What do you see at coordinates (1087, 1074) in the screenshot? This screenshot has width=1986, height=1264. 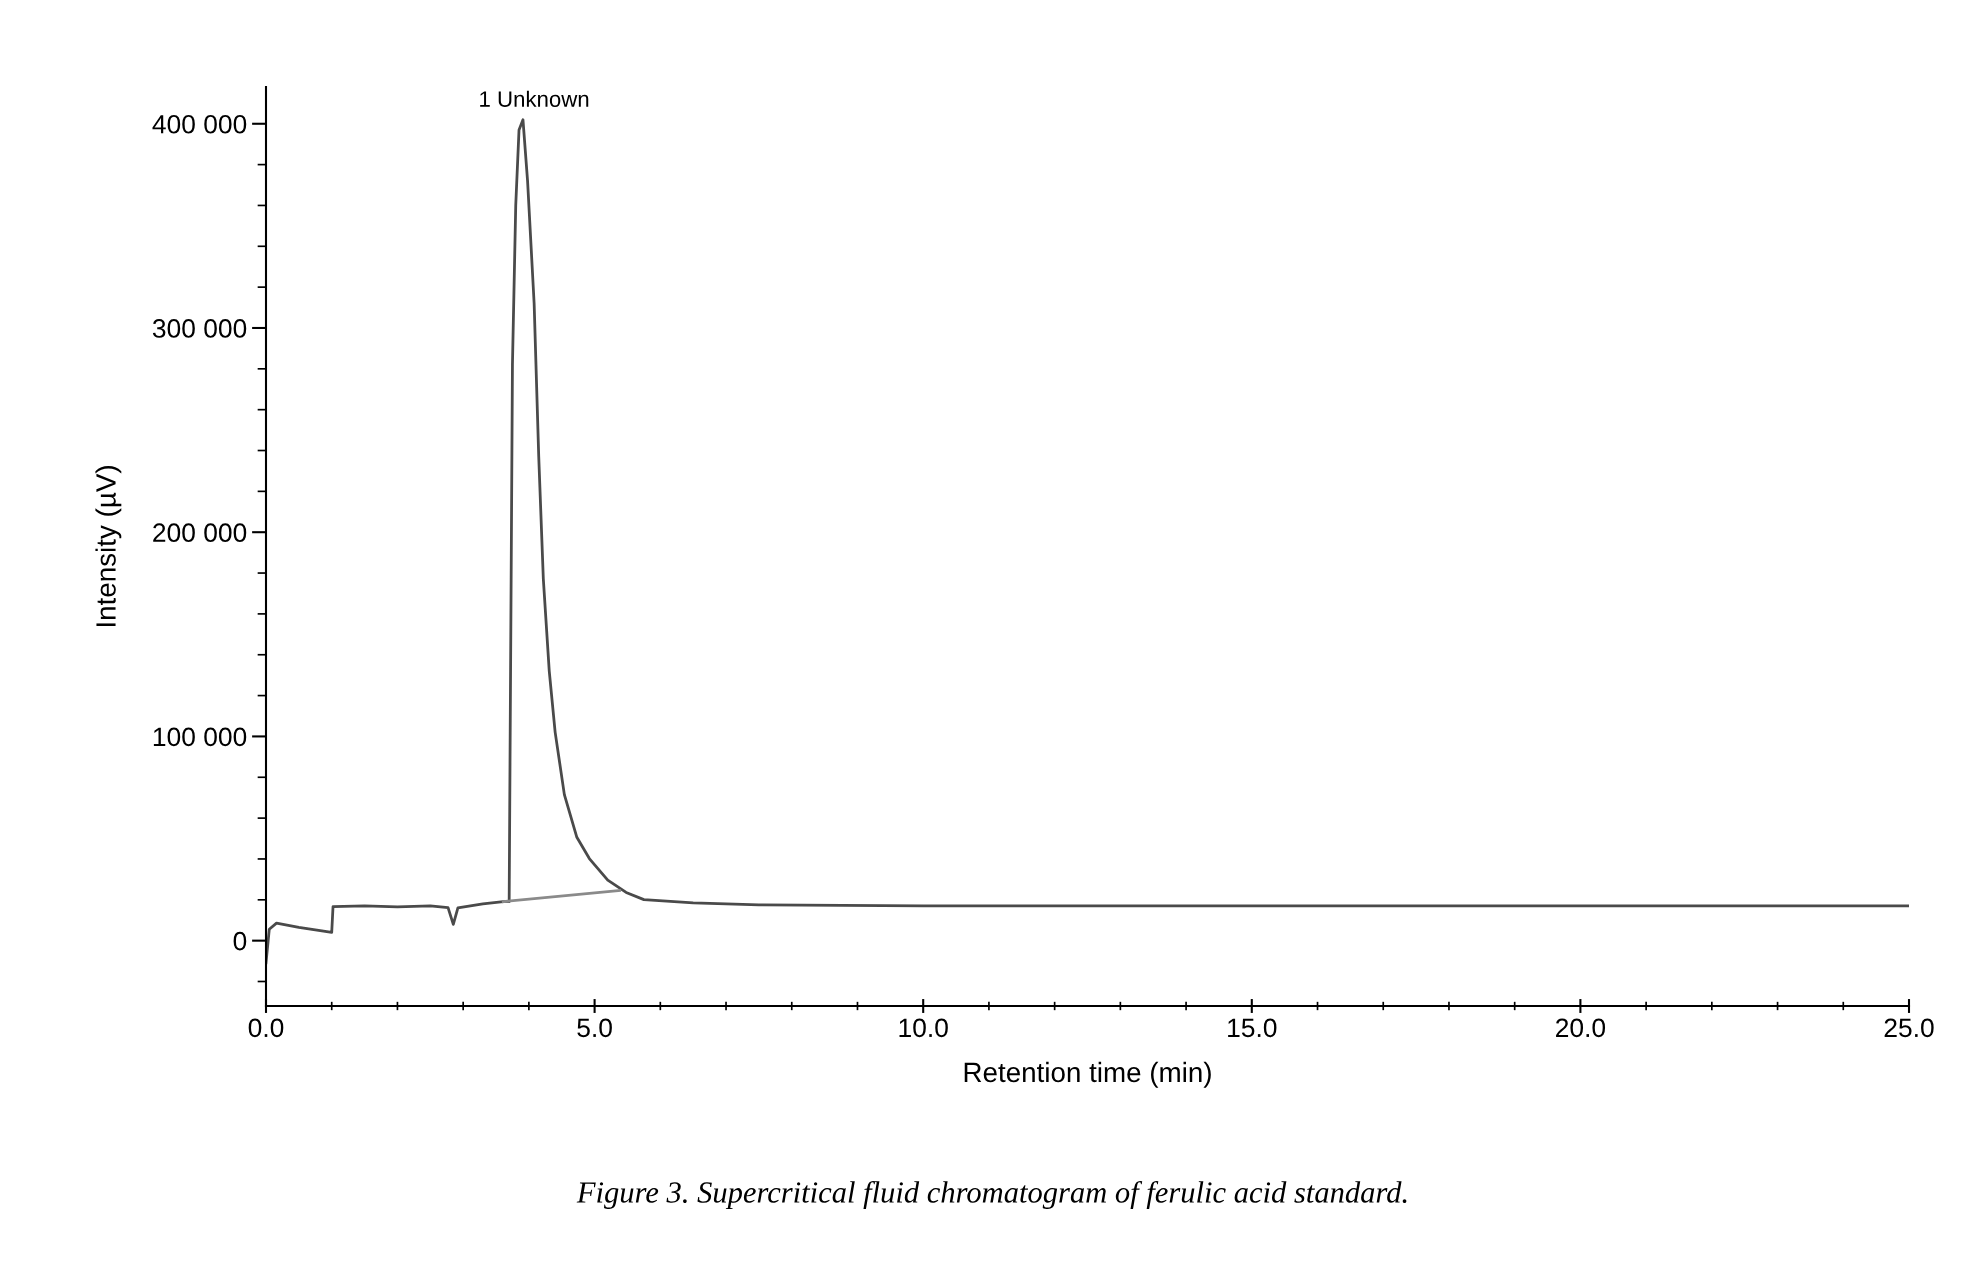 I see `x-axis-title: Retention time (min)` at bounding box center [1087, 1074].